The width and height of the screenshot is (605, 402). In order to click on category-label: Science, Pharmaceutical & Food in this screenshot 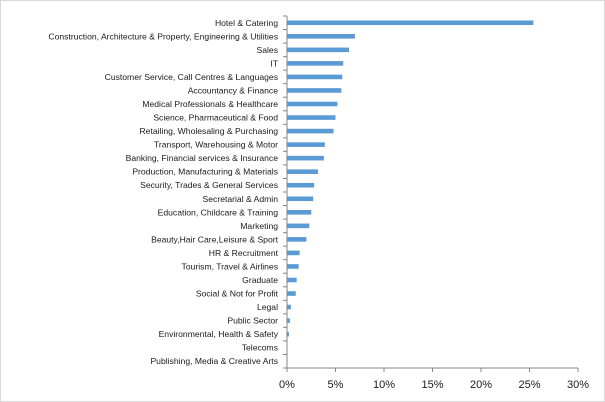, I will do `click(215, 118)`.